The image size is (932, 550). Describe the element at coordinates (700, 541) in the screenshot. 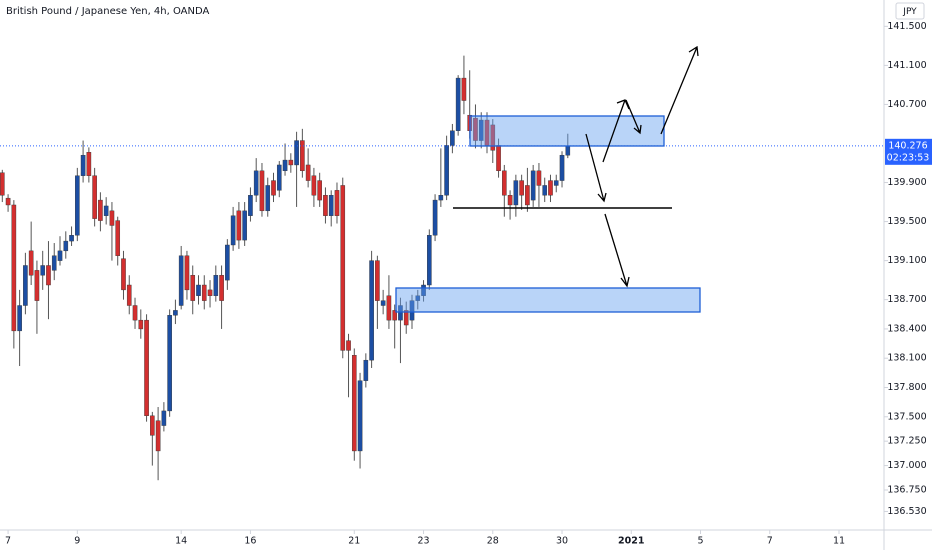

I see `x-tick-label: 5` at that location.